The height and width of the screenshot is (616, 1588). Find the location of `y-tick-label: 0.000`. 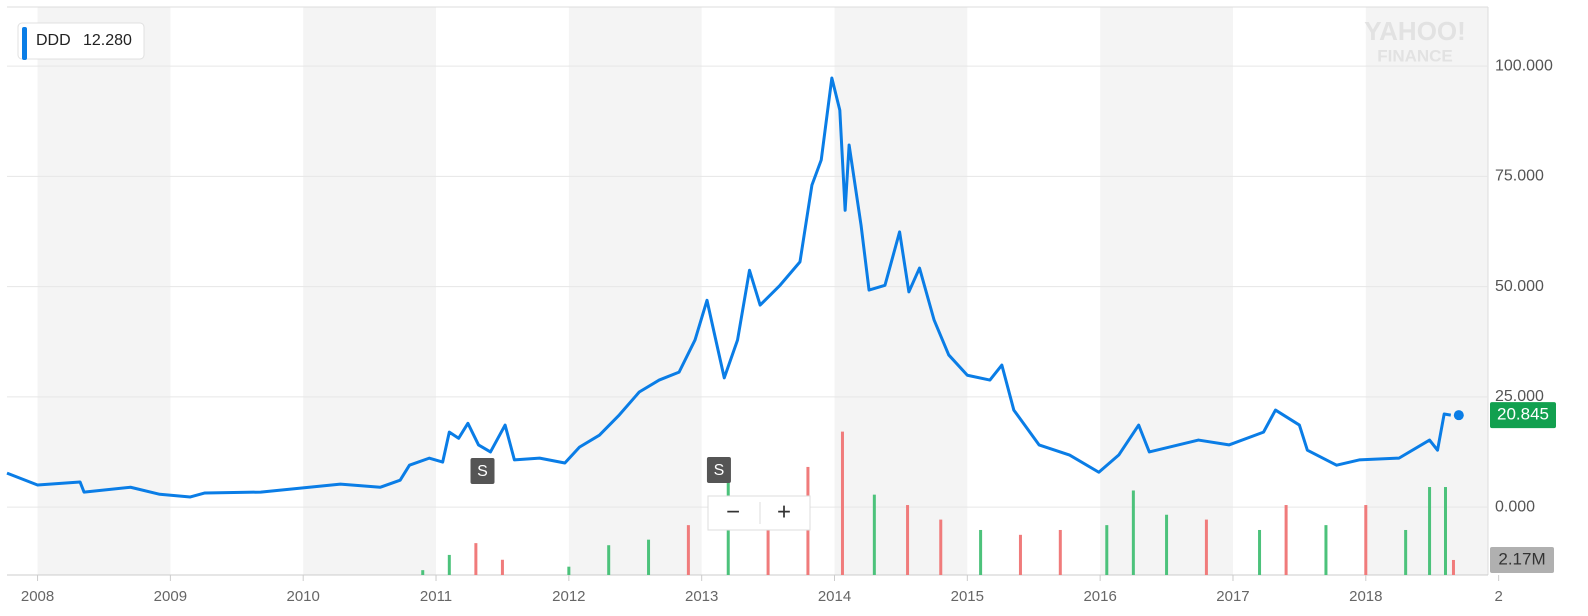

y-tick-label: 0.000 is located at coordinates (1515, 506).